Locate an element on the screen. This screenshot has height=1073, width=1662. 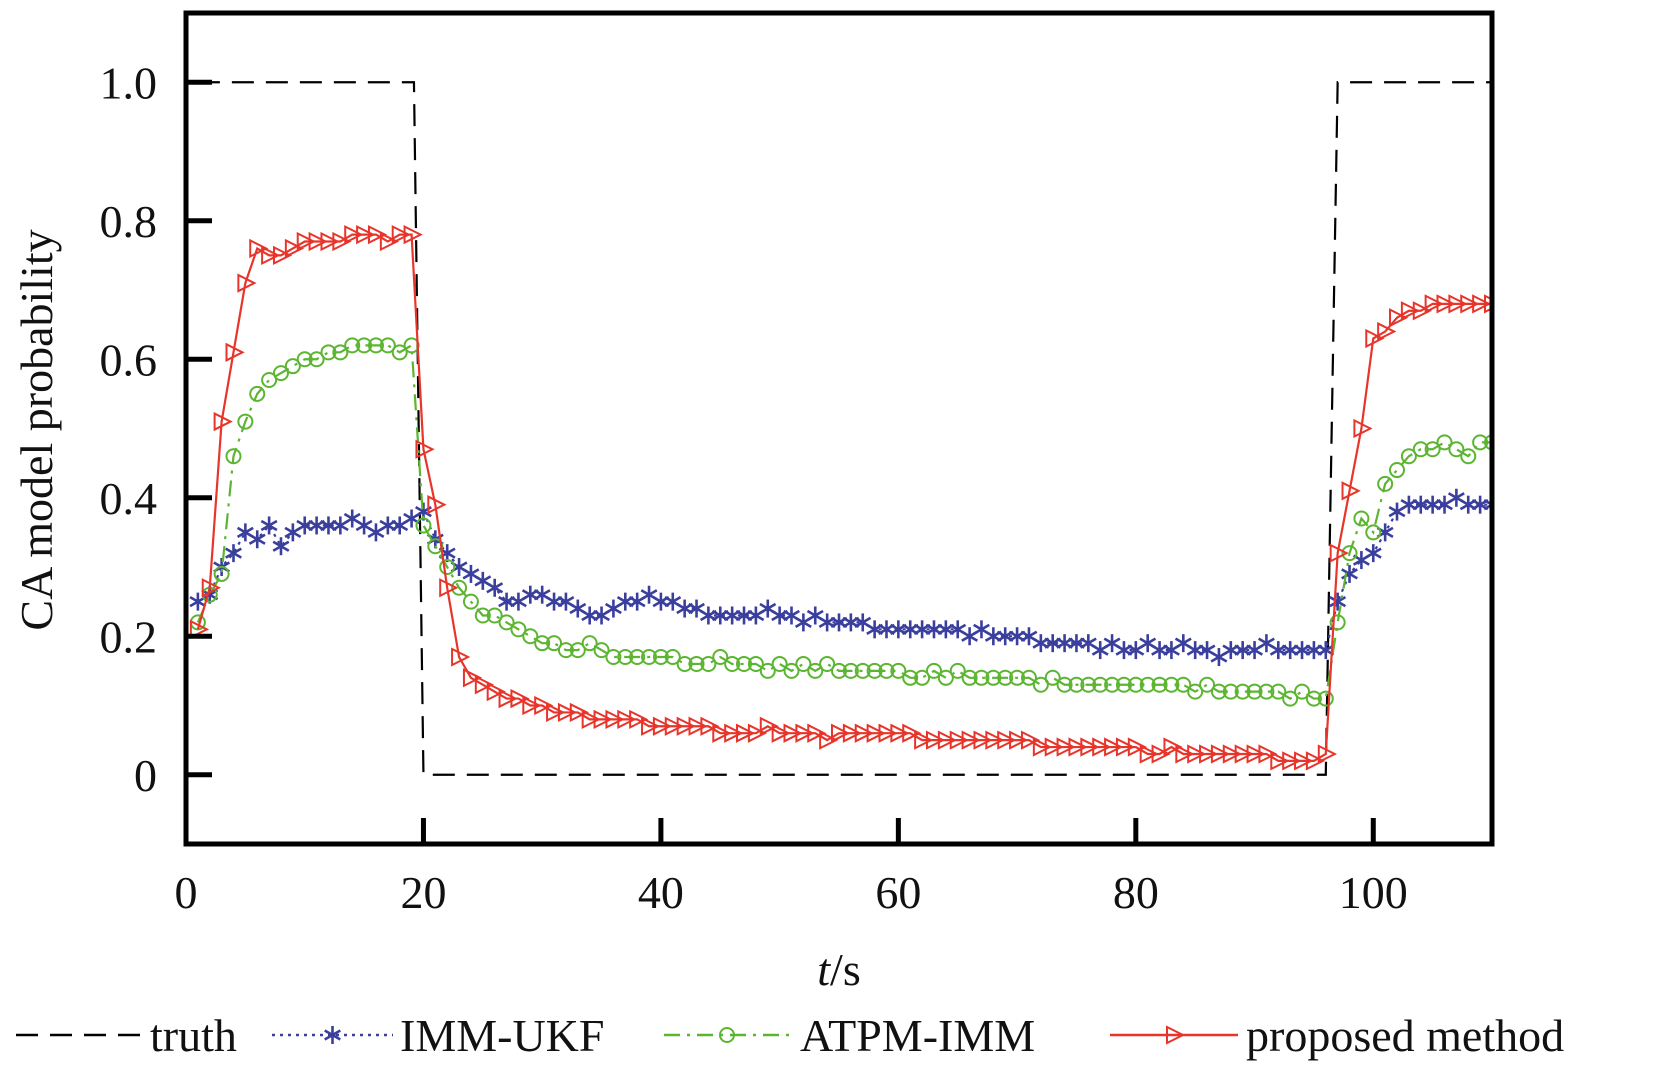
y-tick-labels: 0 0.2 0.4 0.6 0.8 1.0 is located at coordinates (129, 429).